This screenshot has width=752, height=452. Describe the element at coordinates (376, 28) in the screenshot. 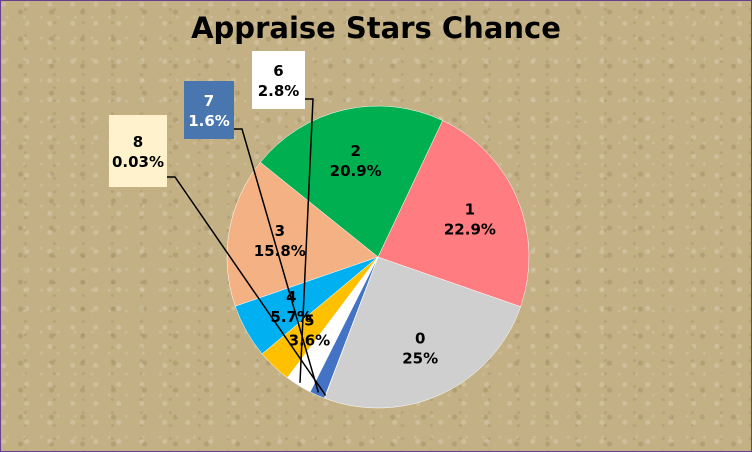

I see `chart-title: Appraise Stars Chance` at that location.